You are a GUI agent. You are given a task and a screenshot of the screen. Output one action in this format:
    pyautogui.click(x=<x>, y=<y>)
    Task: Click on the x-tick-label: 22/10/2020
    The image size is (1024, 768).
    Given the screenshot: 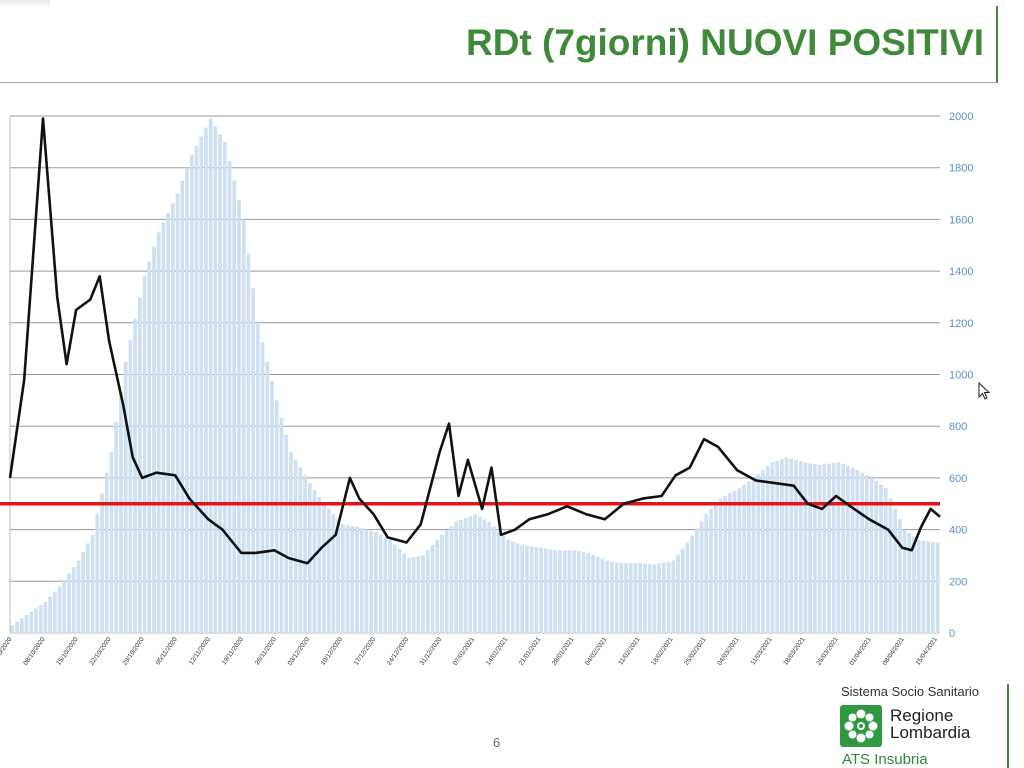 What is the action you would take?
    pyautogui.click(x=100, y=651)
    